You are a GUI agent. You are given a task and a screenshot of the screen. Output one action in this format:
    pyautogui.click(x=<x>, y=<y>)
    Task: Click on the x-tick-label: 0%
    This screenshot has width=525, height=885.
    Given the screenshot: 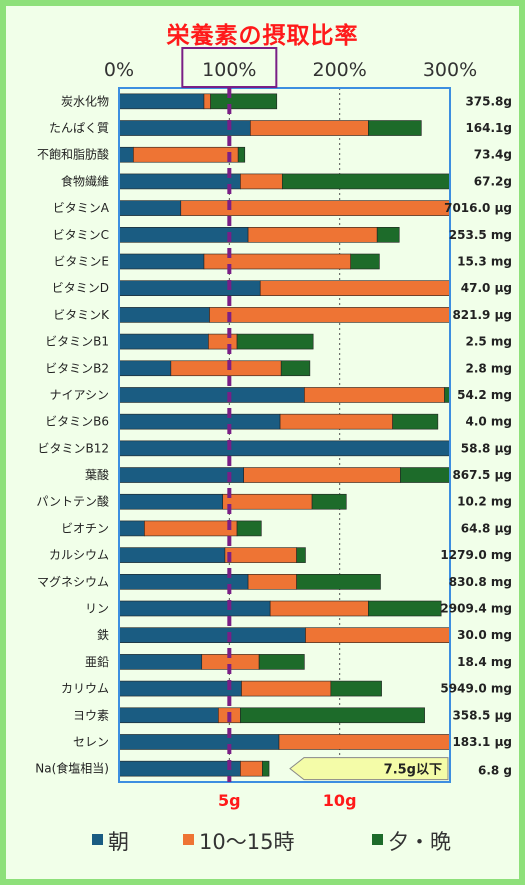 What is the action you would take?
    pyautogui.click(x=119, y=70)
    